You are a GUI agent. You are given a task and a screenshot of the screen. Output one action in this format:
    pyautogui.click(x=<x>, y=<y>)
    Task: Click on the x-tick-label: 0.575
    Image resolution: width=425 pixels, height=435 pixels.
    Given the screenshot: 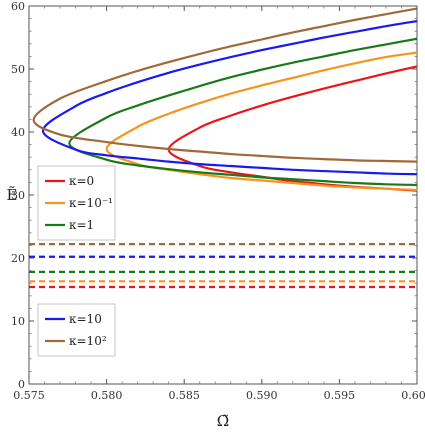 What is the action you would take?
    pyautogui.click(x=29, y=395)
    